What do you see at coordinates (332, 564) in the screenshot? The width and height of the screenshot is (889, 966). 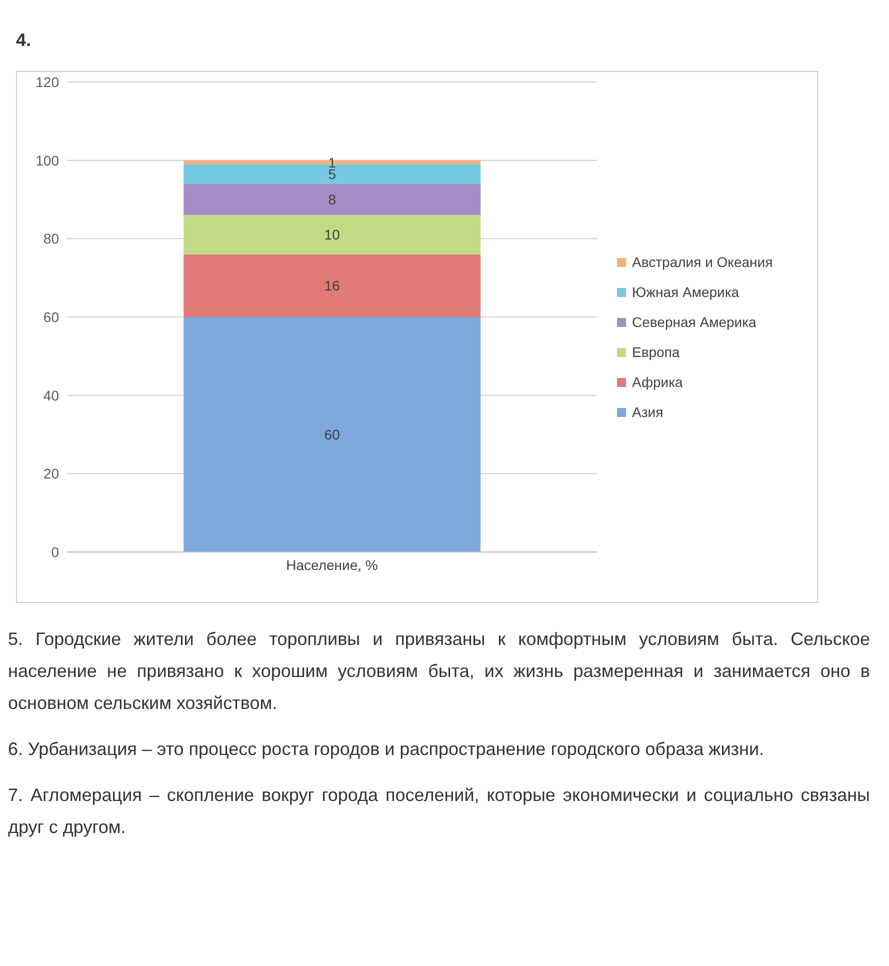 I see `x-tick-label: Население, %` at bounding box center [332, 564].